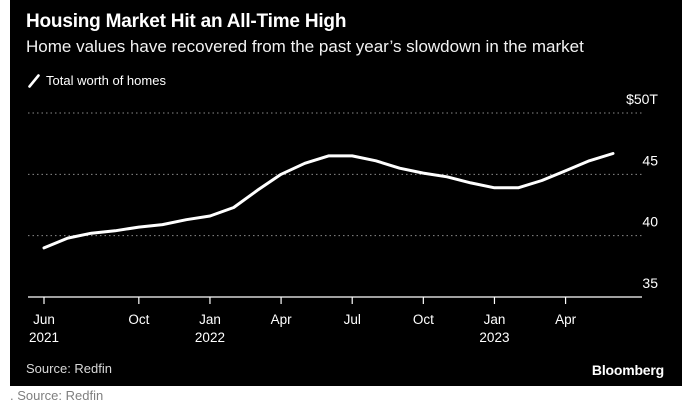 The width and height of the screenshot is (690, 404). I want to click on x-tick-label-2023-04: Apr, so click(566, 319).